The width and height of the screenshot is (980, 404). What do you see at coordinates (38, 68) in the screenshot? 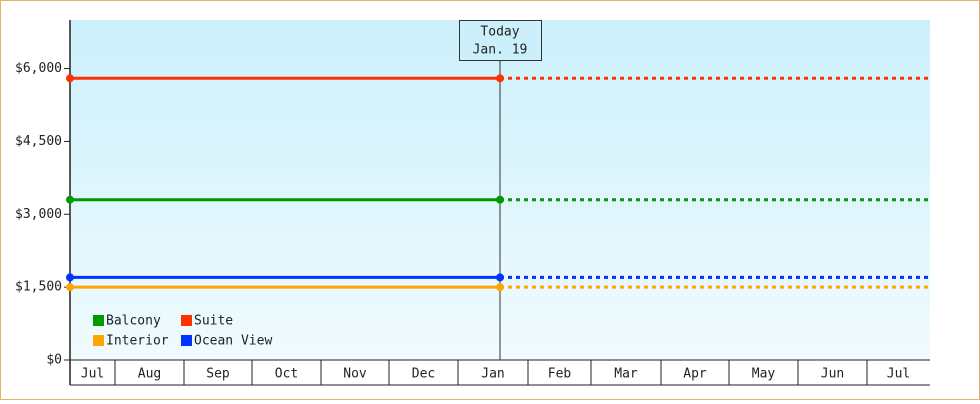
I see `y-tick-label: $6,000` at bounding box center [38, 68].